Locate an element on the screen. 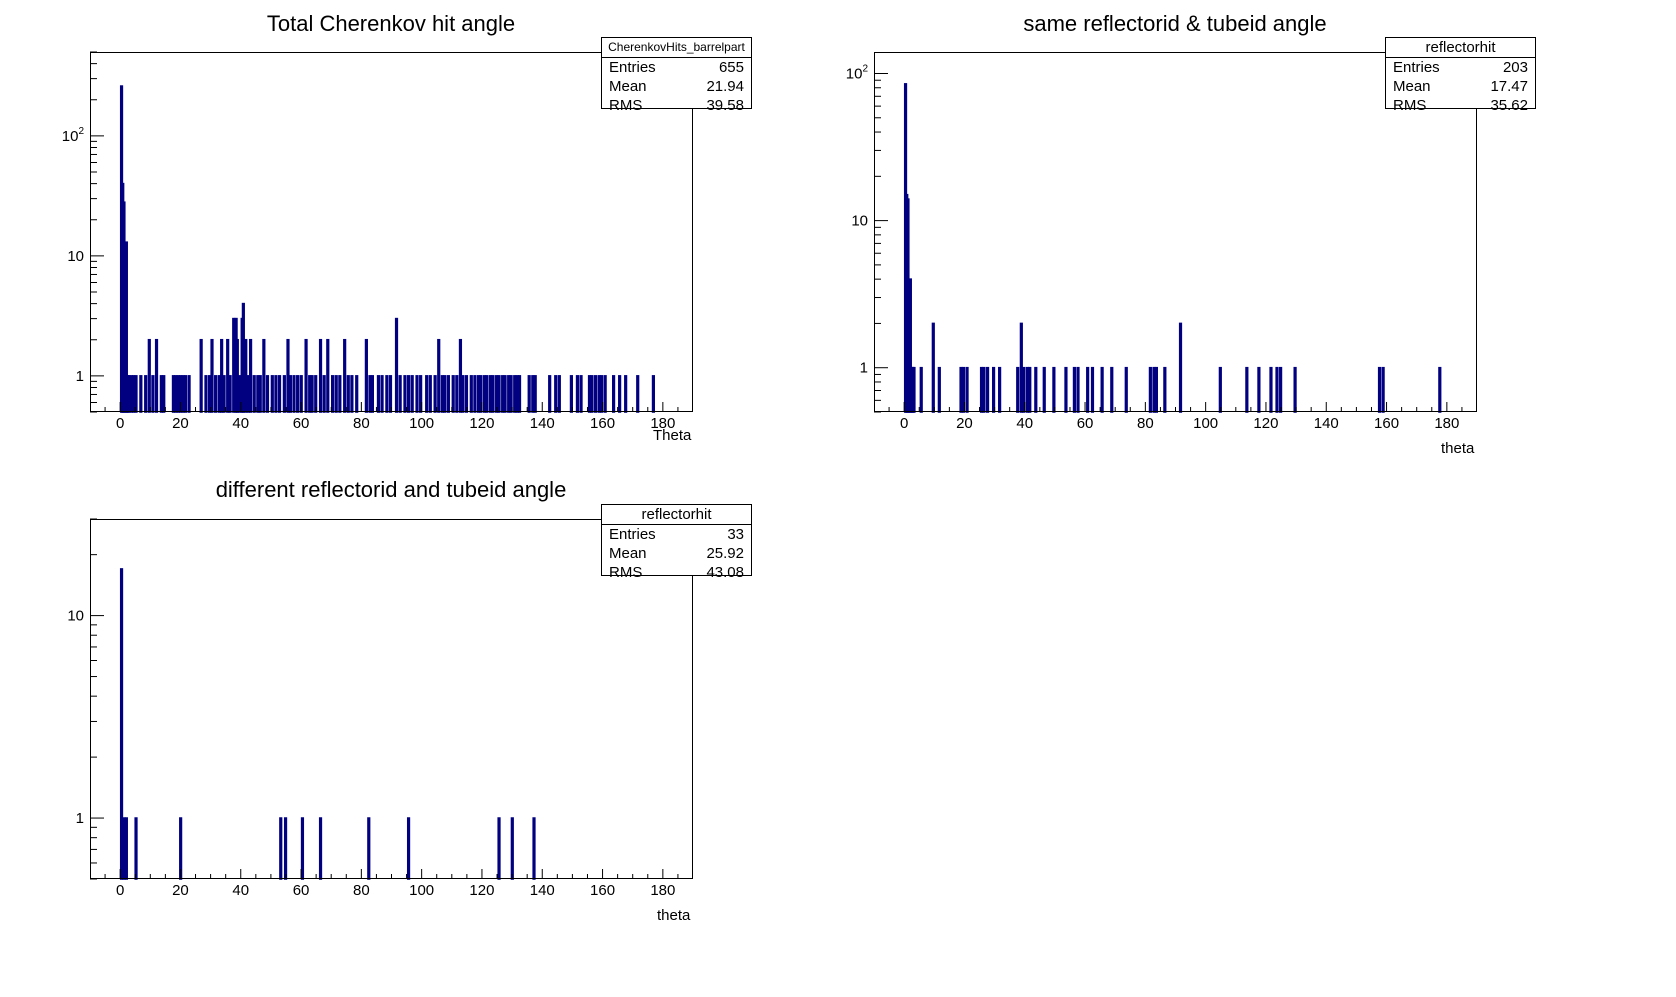  stats-value: 655 is located at coordinates (731, 67).